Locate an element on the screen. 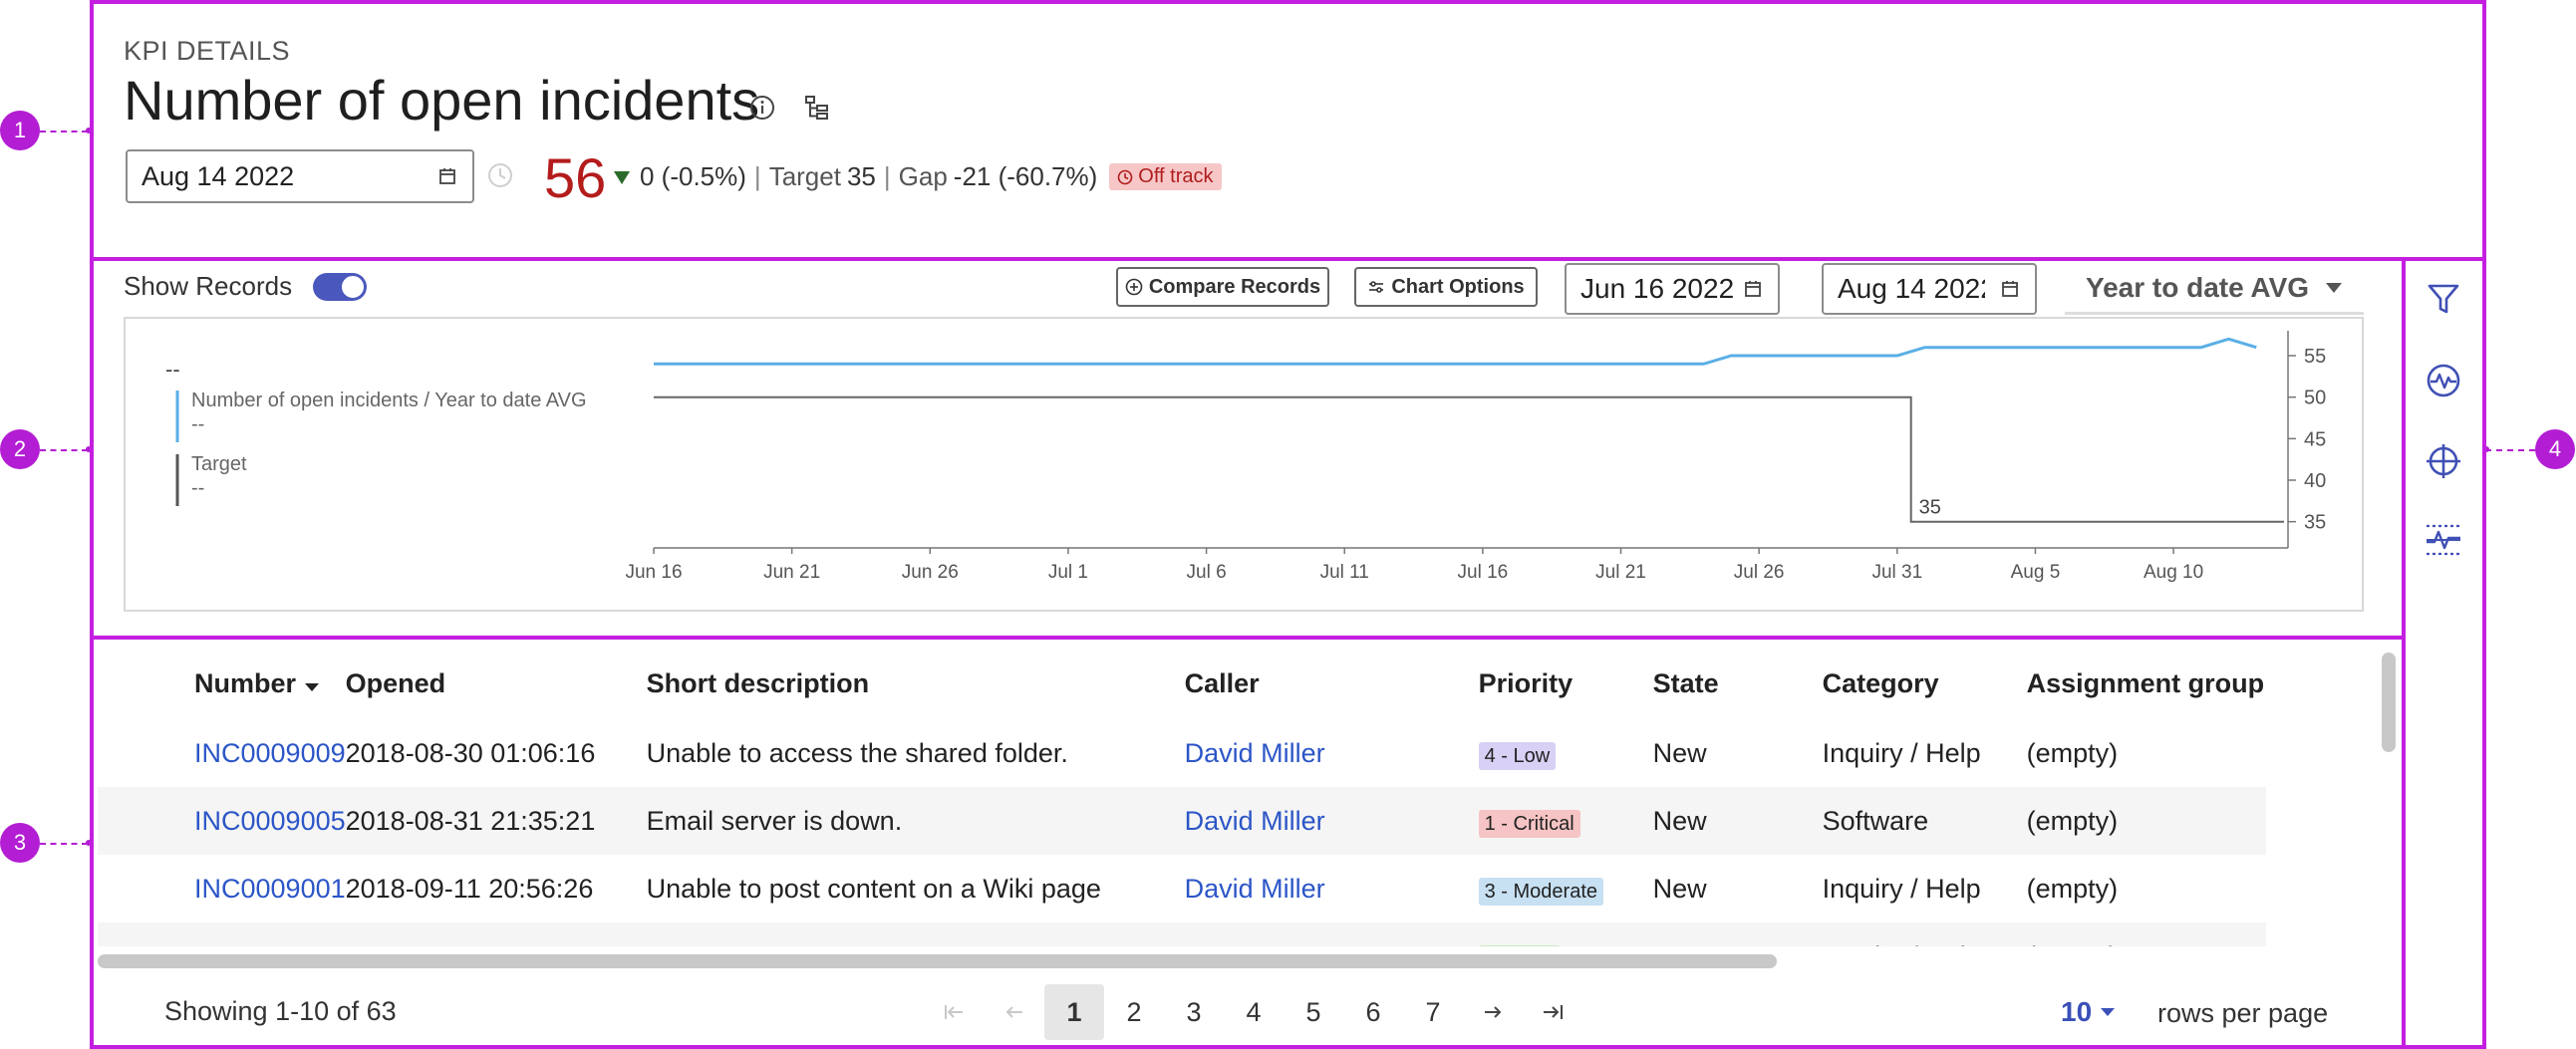 The height and width of the screenshot is (1049, 2576). hierarchy-icon is located at coordinates (817, 108).